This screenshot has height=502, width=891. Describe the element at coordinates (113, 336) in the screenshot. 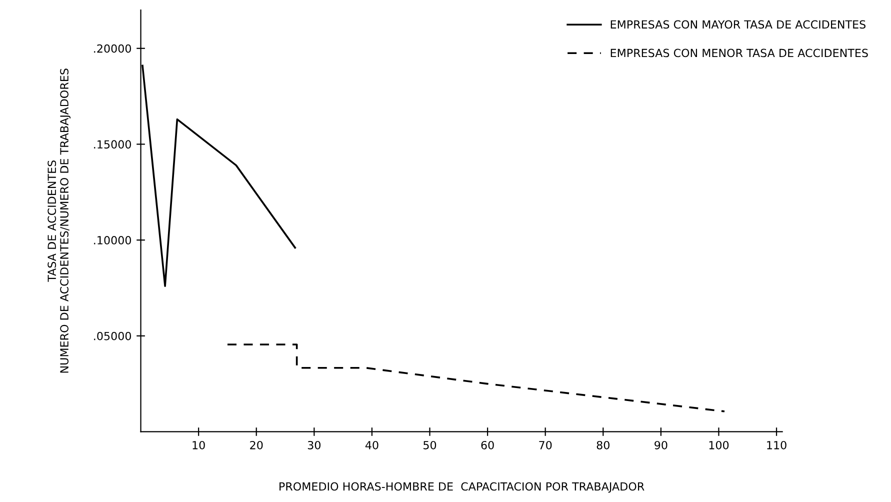

I see `y-tick-label: .05000` at that location.